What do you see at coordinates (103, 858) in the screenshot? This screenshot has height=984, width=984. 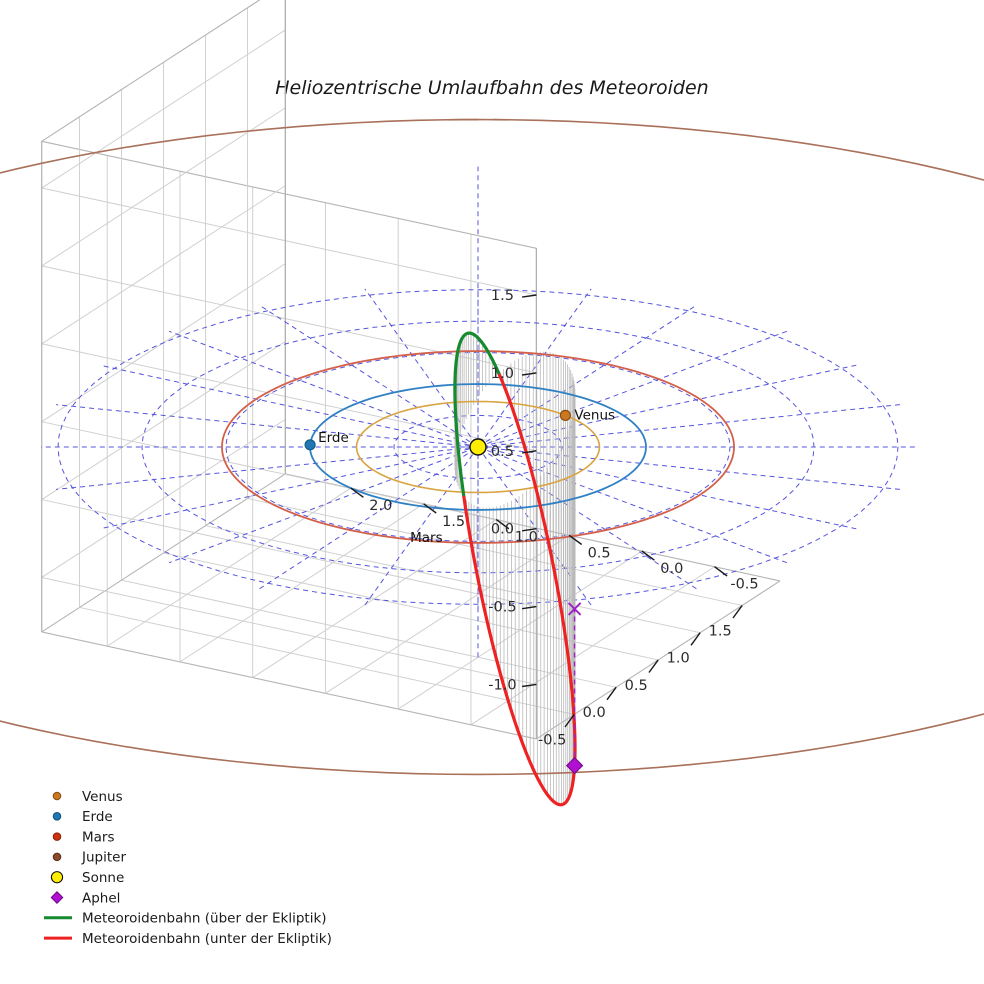 I see `legend-label: Jupiter` at bounding box center [103, 858].